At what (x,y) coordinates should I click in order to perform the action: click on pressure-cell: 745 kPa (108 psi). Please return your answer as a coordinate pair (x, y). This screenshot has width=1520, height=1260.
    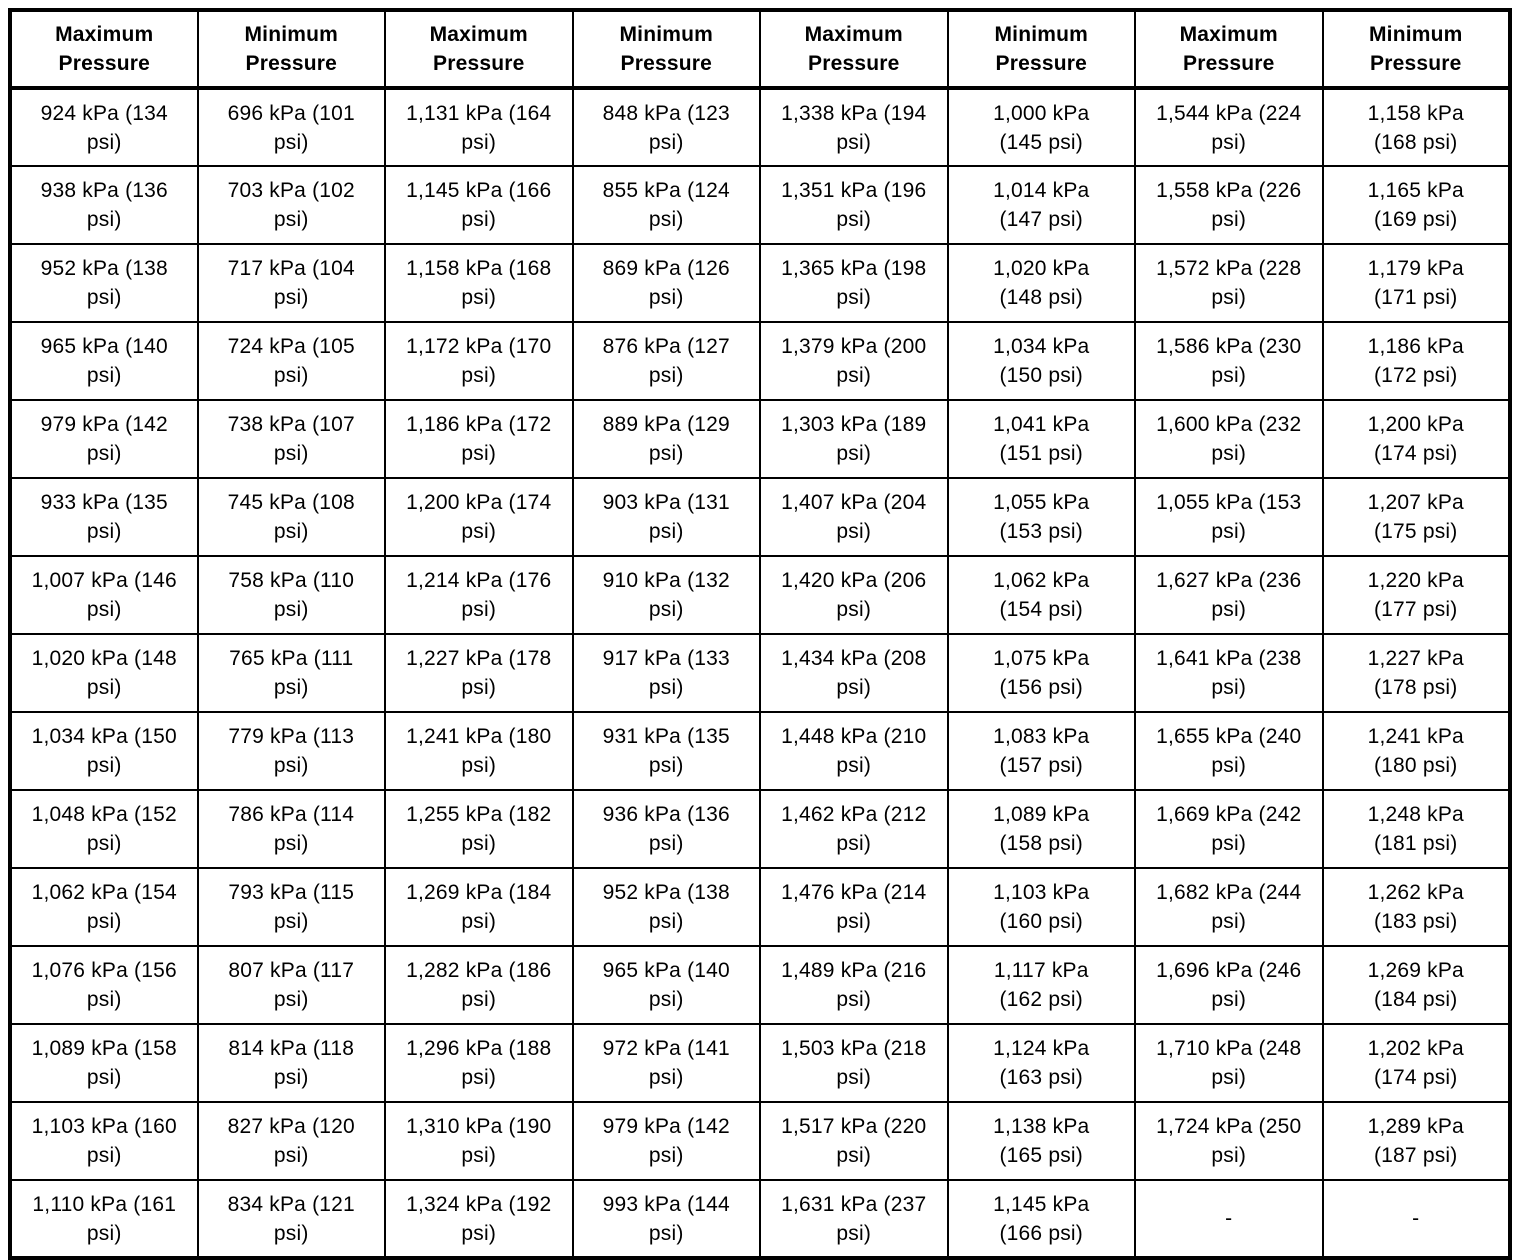
    Looking at the image, I should click on (291, 517).